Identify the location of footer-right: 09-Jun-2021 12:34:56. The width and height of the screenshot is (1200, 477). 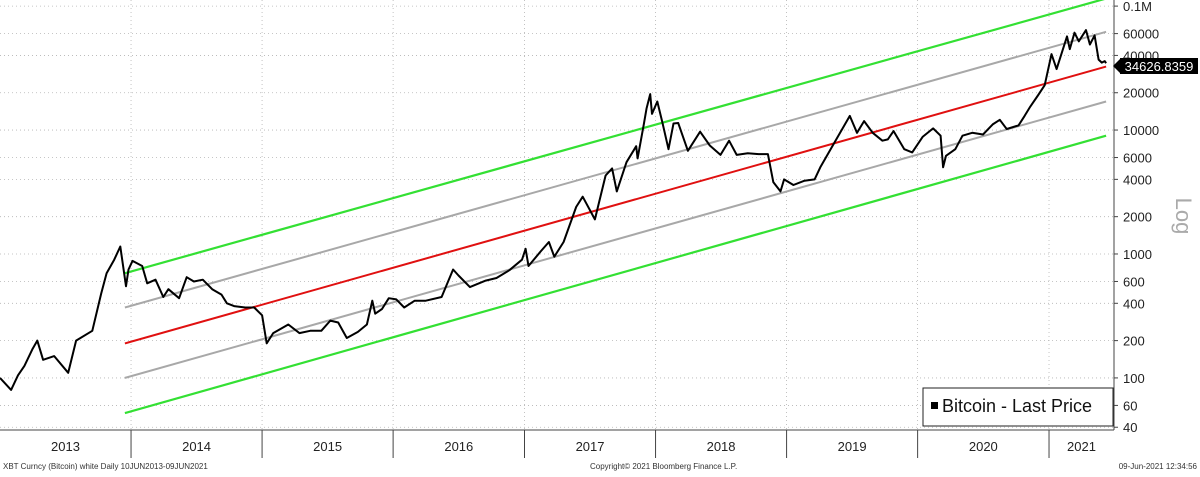
(1158, 466).